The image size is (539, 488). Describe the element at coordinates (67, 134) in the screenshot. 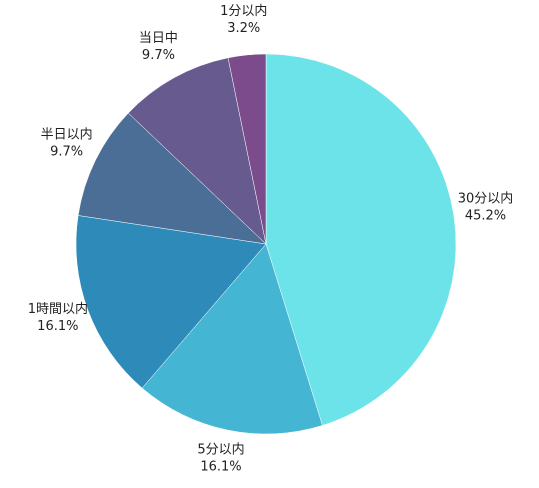

I see `slice-category: 半日以内` at that location.